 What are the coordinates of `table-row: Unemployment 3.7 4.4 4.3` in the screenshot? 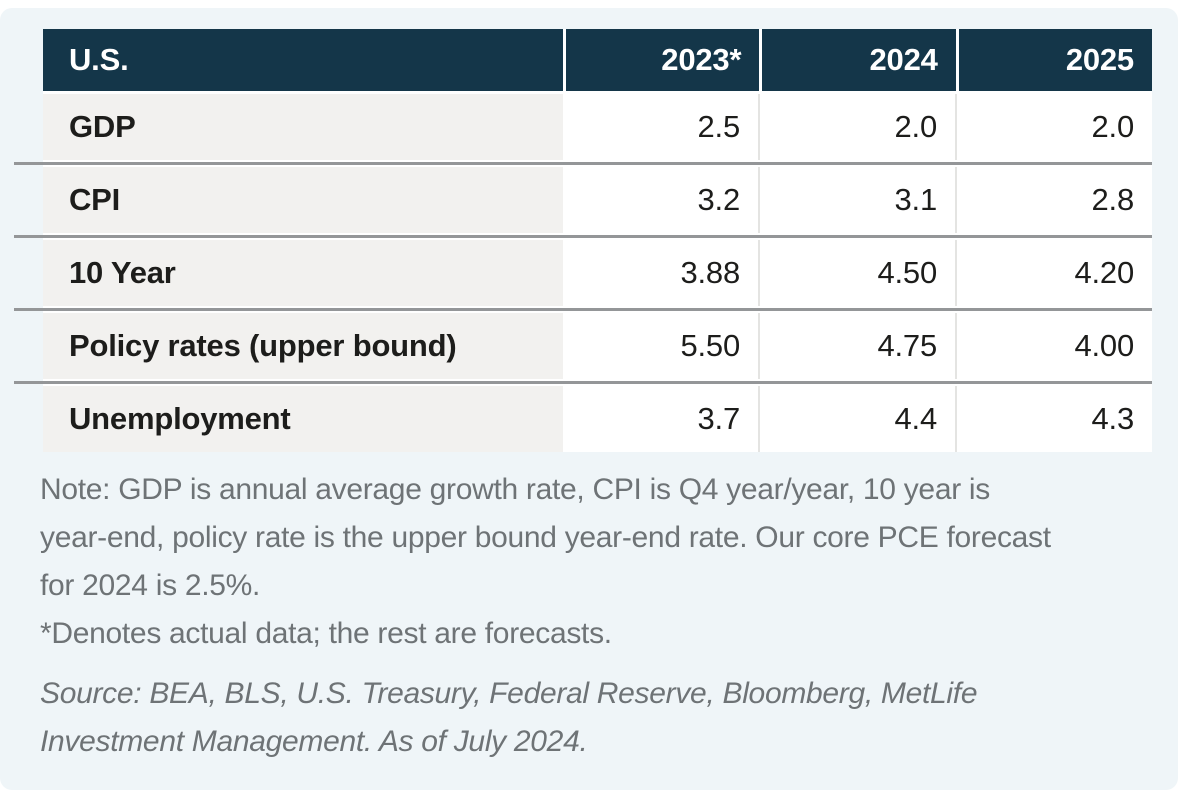 It's located at (597, 419).